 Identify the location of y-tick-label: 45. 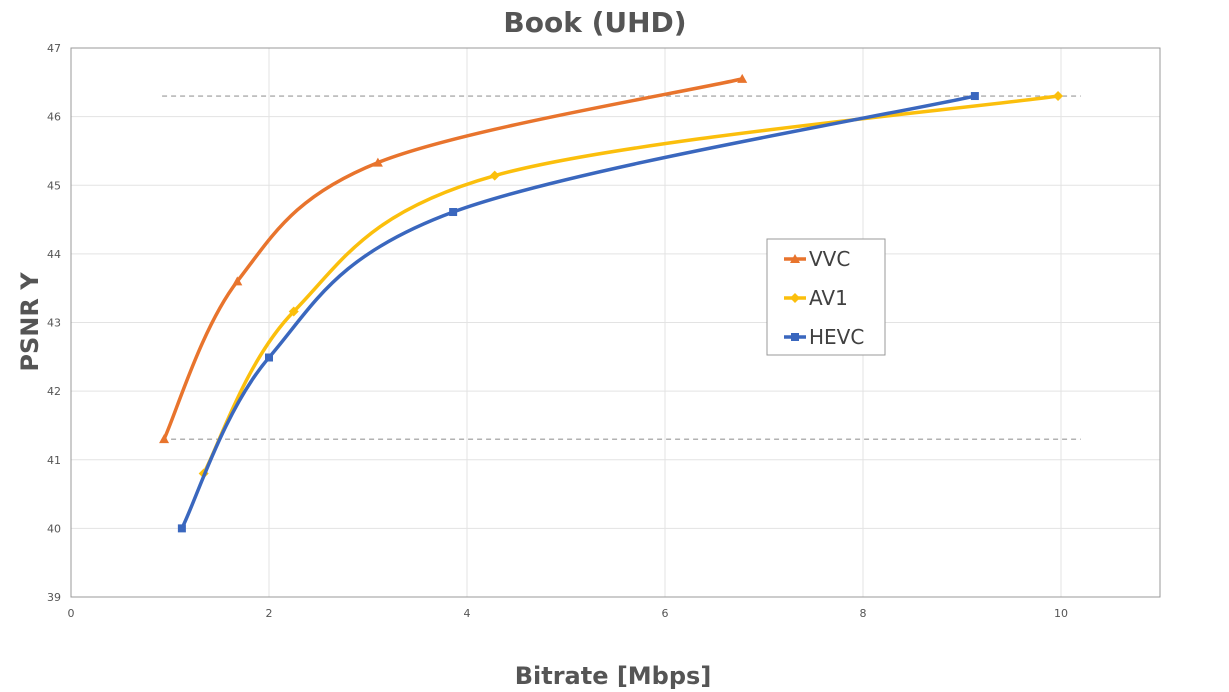
(54, 185).